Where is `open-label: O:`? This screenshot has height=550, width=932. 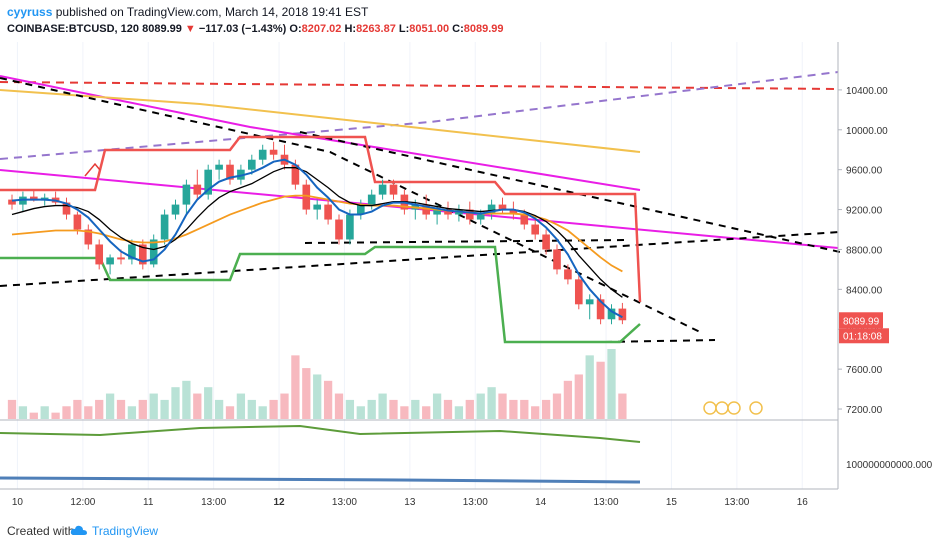
open-label: O: is located at coordinates (295, 29).